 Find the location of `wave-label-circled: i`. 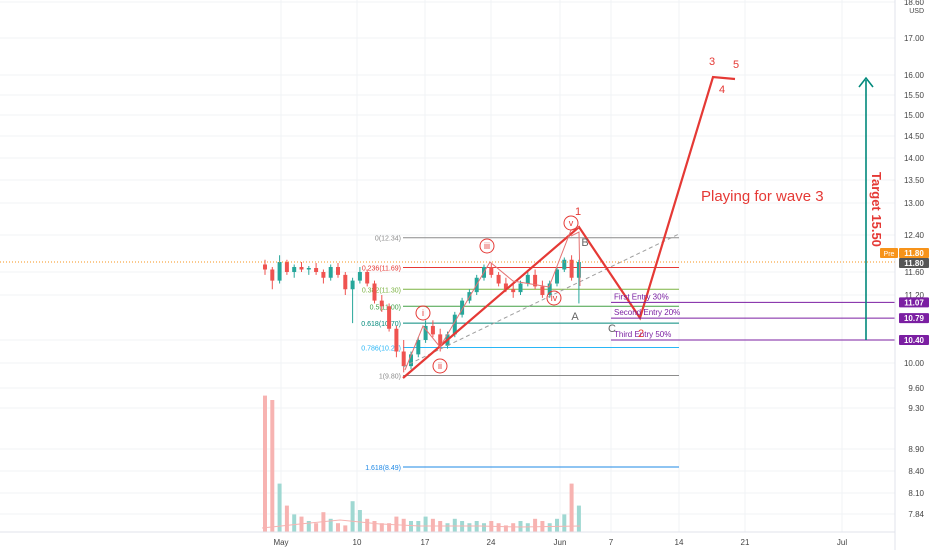

wave-label-circled: i is located at coordinates (423, 313).